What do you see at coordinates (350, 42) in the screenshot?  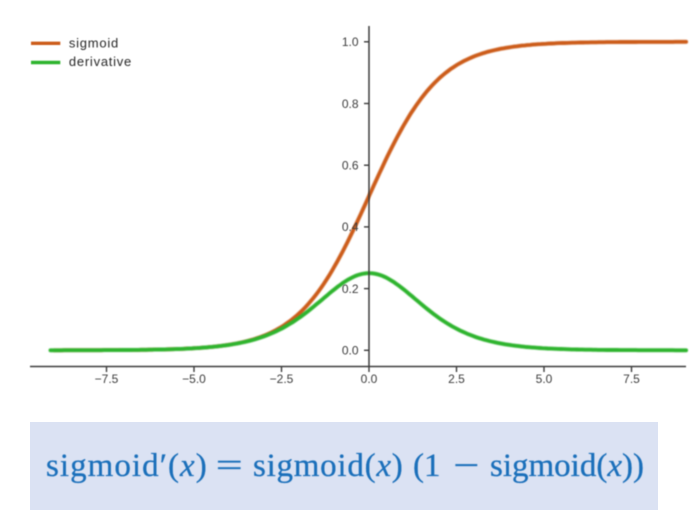 I see `svg-text: 1.0` at bounding box center [350, 42].